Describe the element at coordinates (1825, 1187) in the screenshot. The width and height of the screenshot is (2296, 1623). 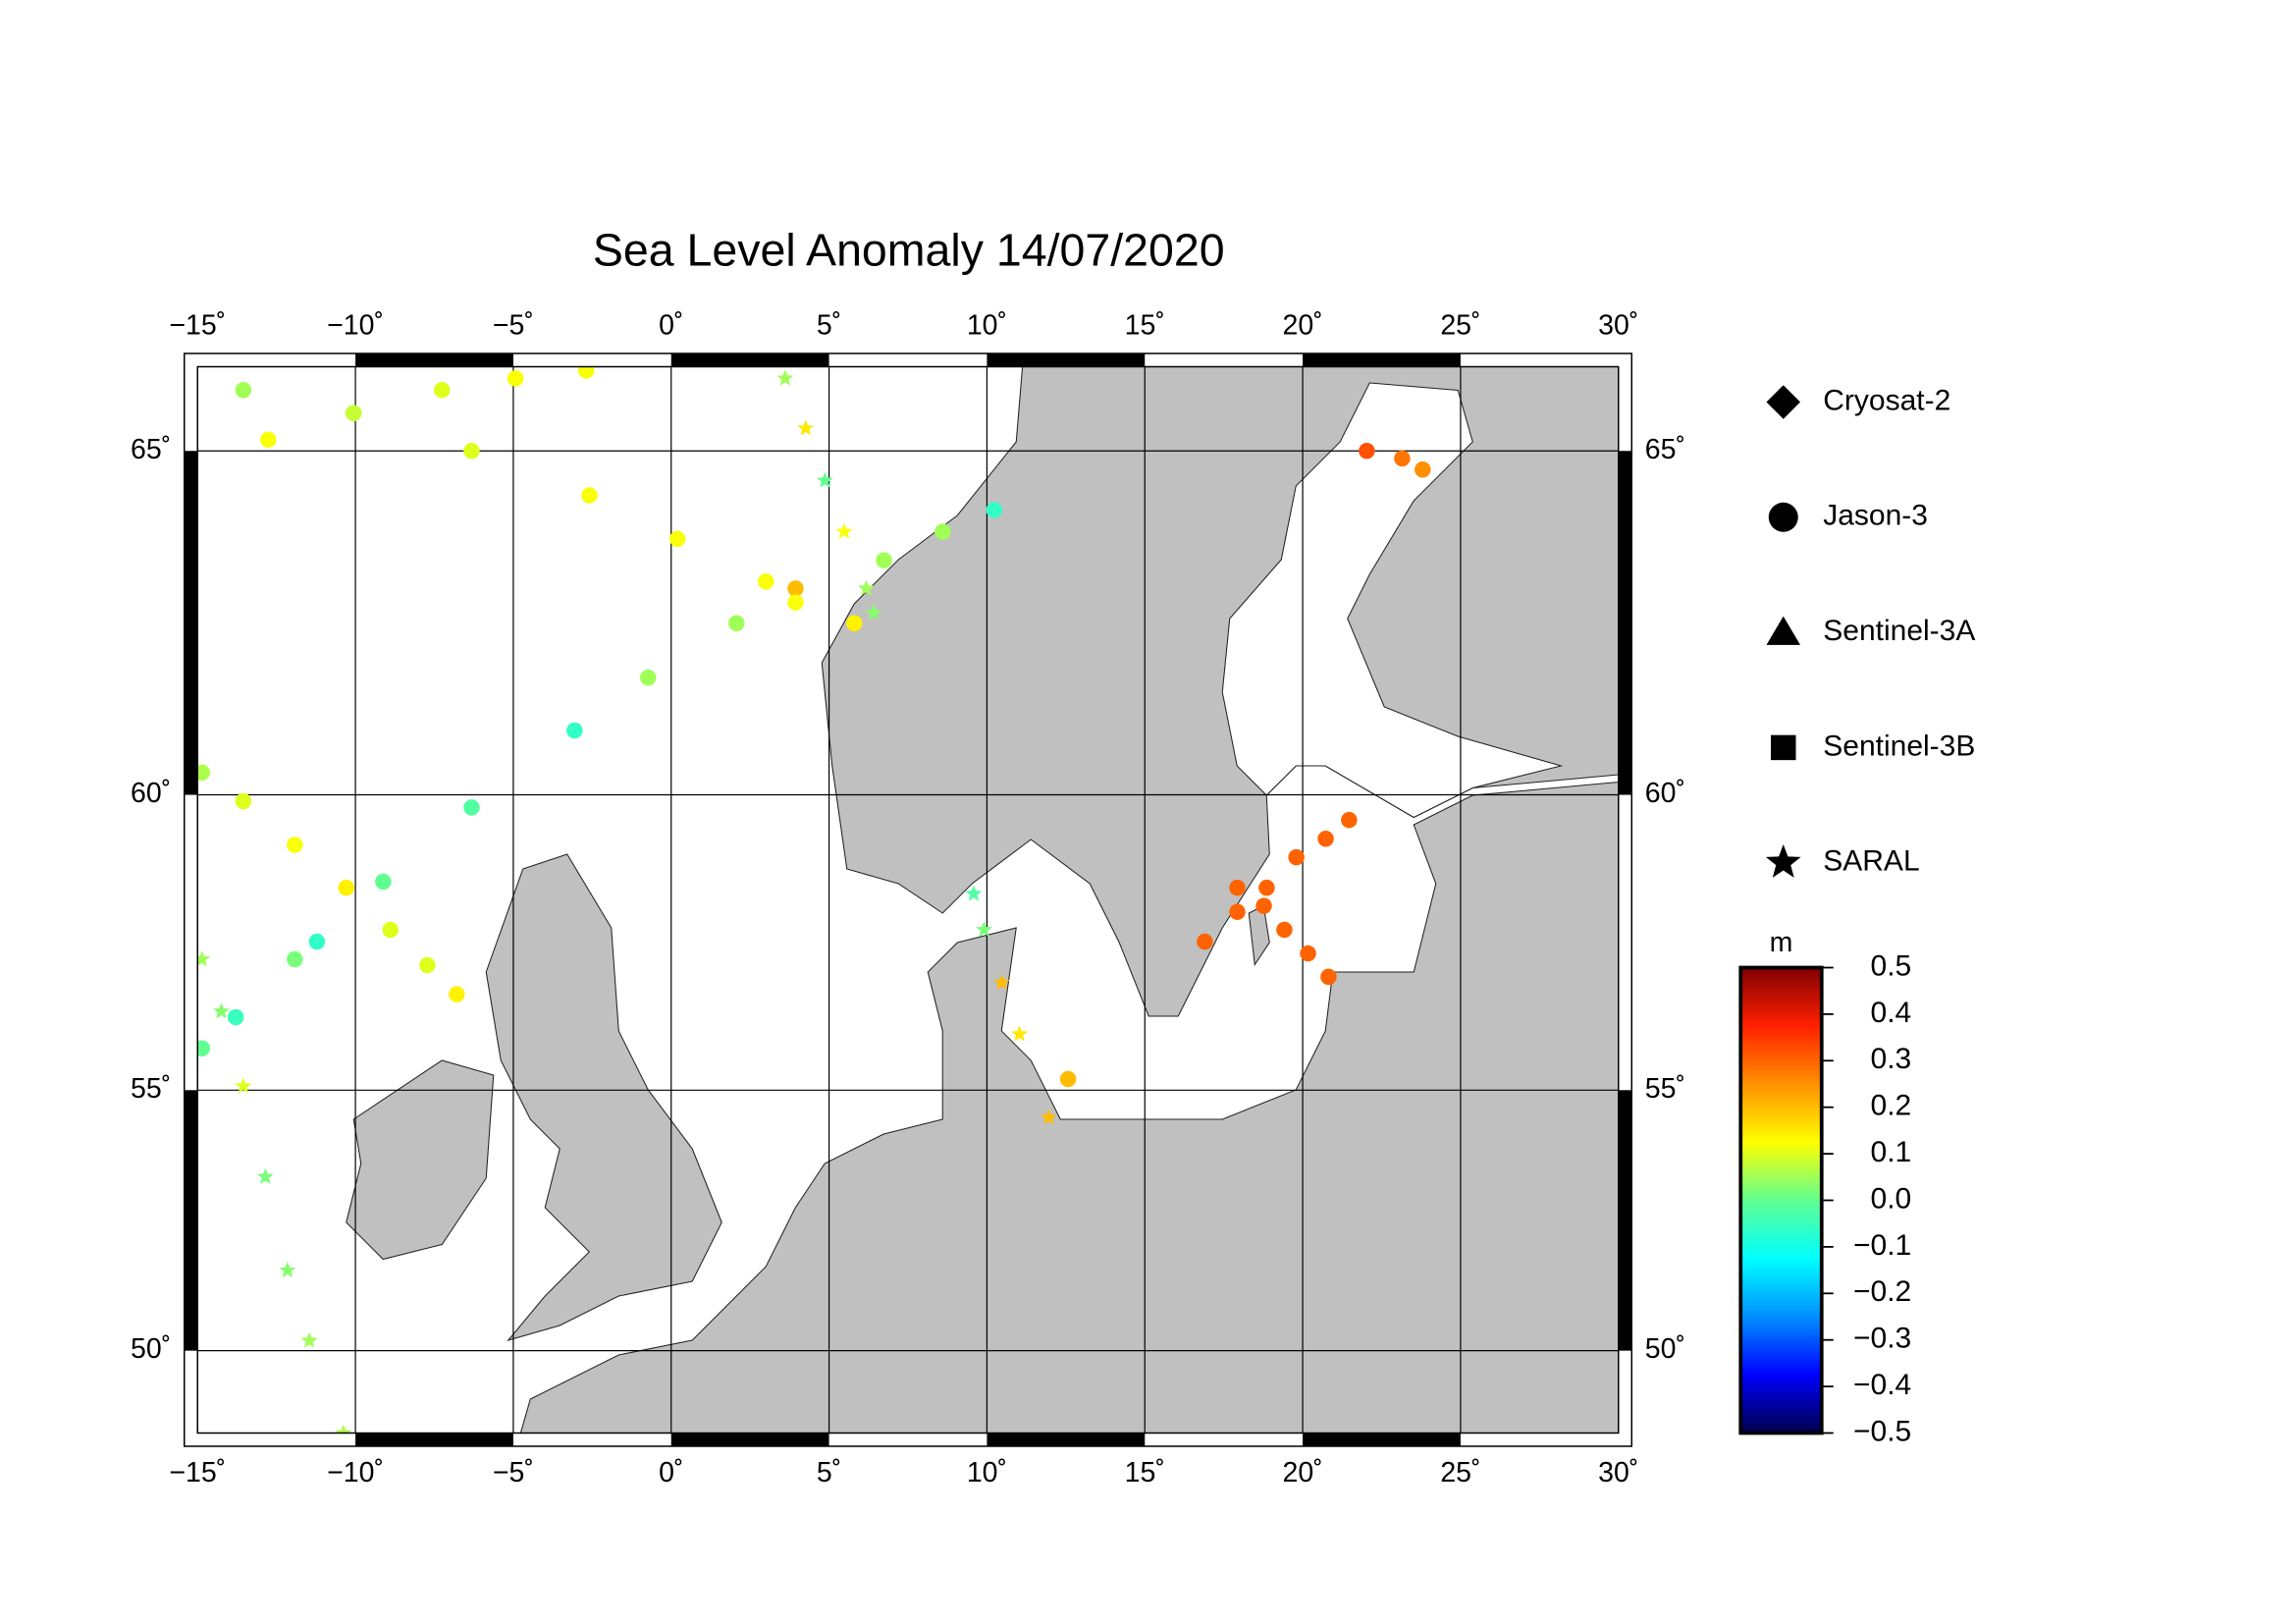
I see `colorbar: m 0.5 0.4 0.3 0.2 0.1 0.0 −0.1 −0.2 −0.3 −0.4 −0.5` at that location.